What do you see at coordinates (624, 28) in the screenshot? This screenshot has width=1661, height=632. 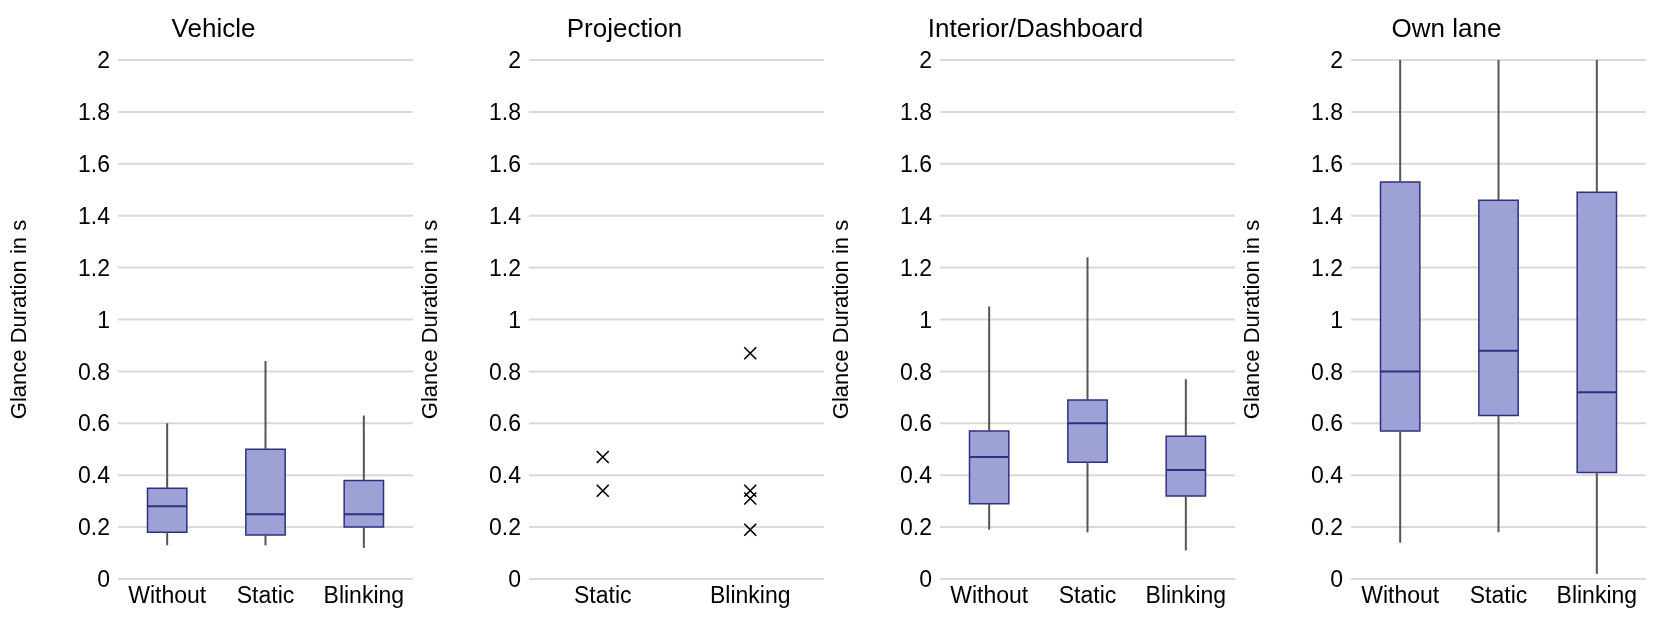 I see `chart-title: Projection` at bounding box center [624, 28].